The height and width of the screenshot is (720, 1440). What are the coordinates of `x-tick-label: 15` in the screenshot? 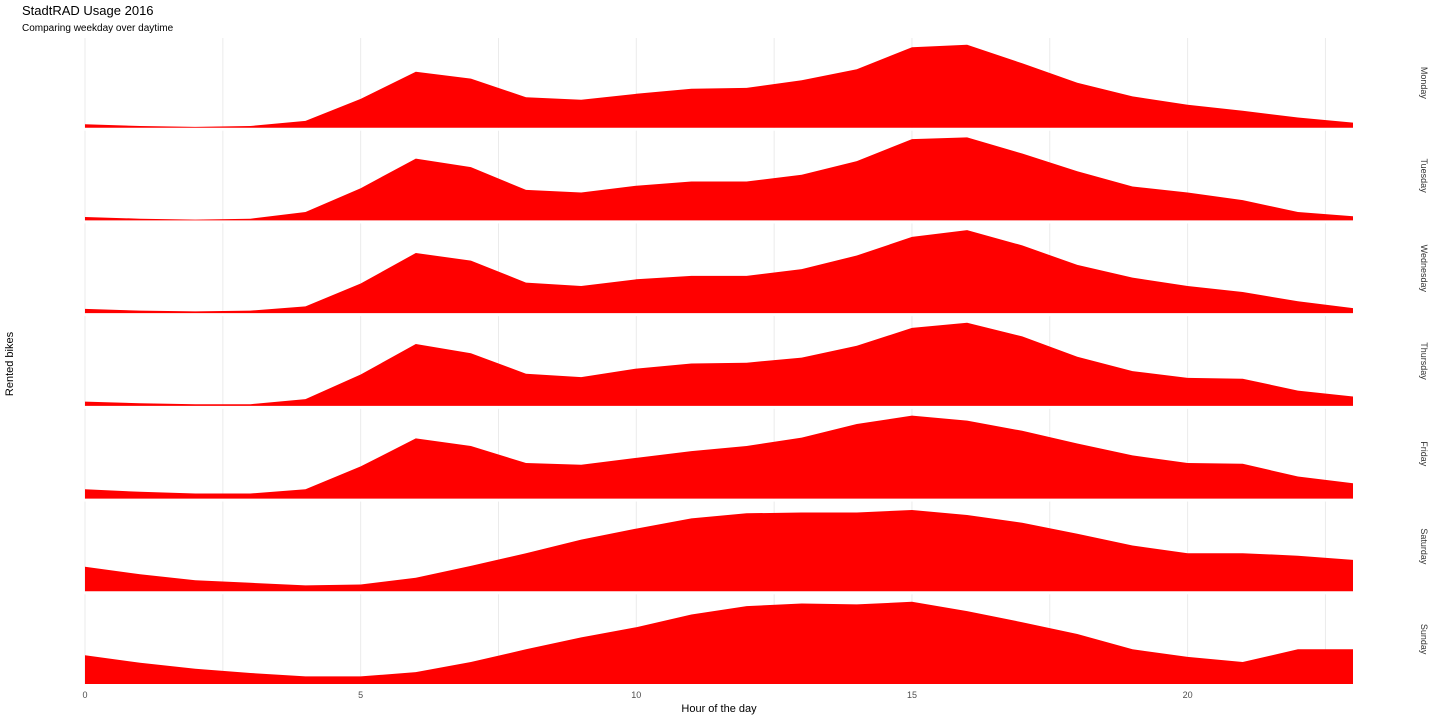 It's located at (912, 695).